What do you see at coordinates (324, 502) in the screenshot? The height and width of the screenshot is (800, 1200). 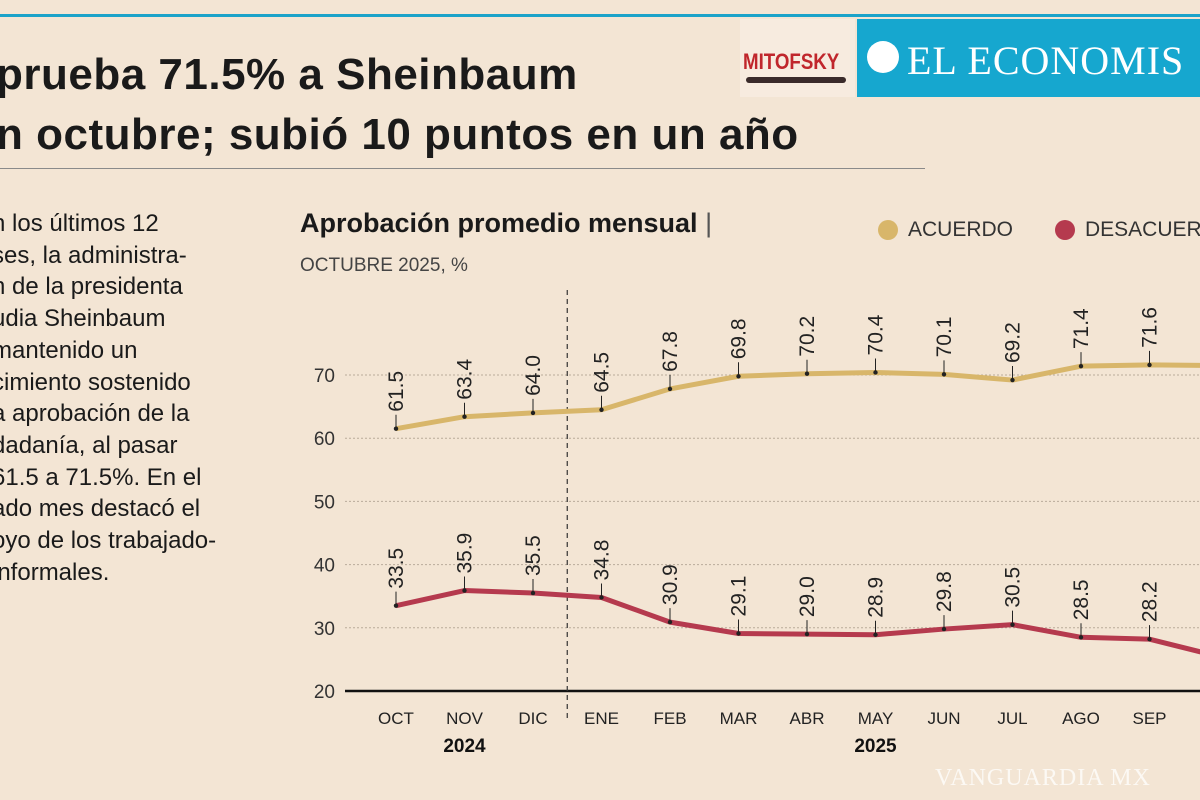 I see `y-tick-label: 50` at bounding box center [324, 502].